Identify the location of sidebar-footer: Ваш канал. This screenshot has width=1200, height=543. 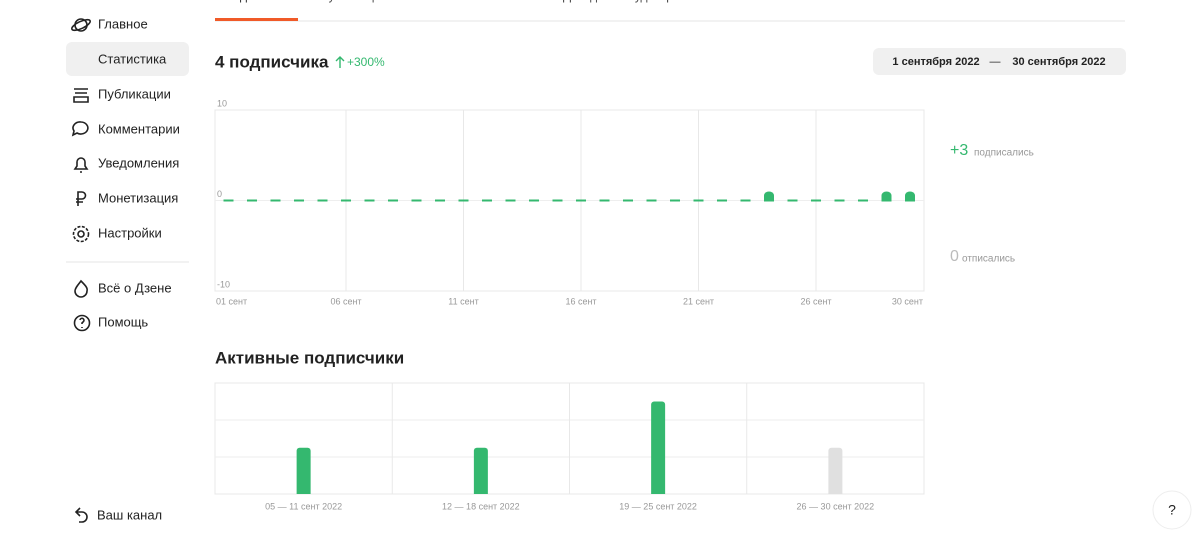
(129, 514).